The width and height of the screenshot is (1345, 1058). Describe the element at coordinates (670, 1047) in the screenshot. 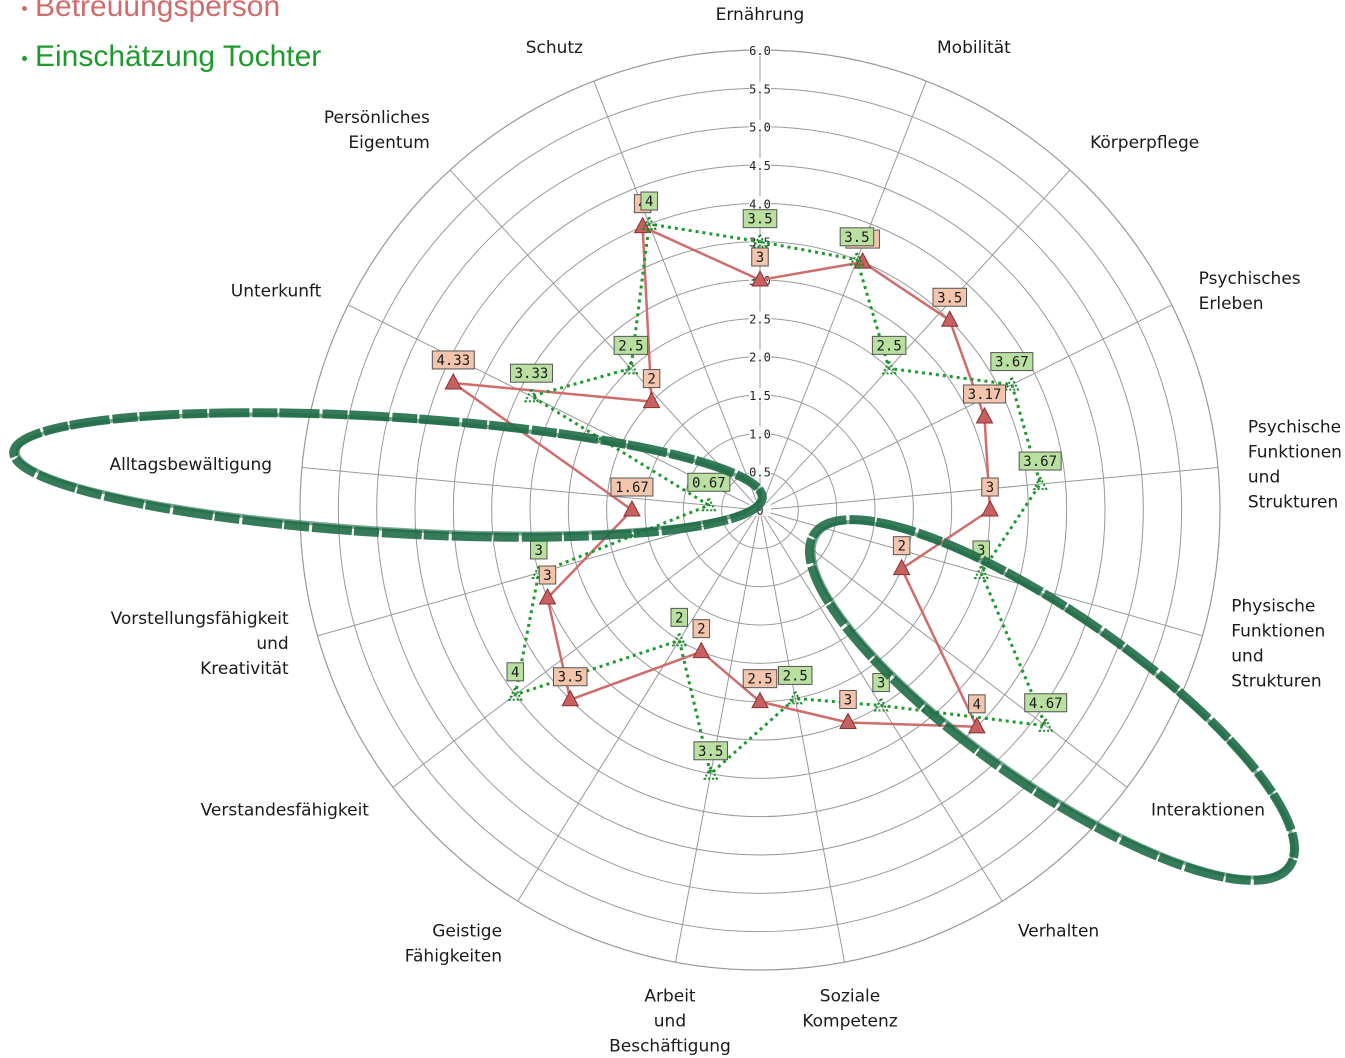

I see `category-label-arbeit: Beschäftigung` at that location.